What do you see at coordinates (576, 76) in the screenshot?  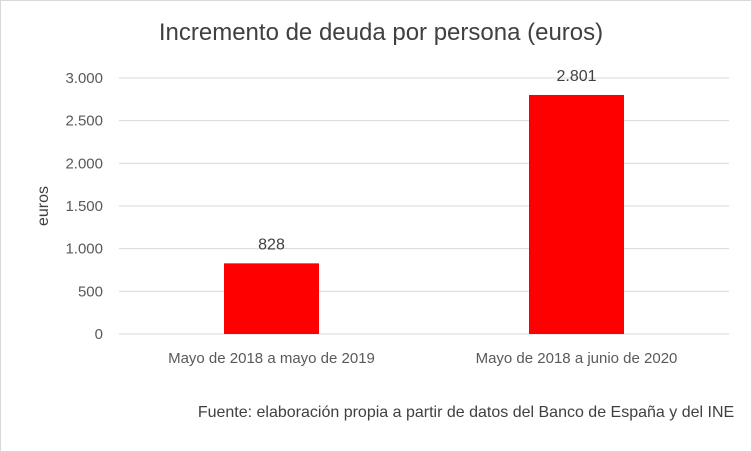 I see `data-label: 2.801` at bounding box center [576, 76].